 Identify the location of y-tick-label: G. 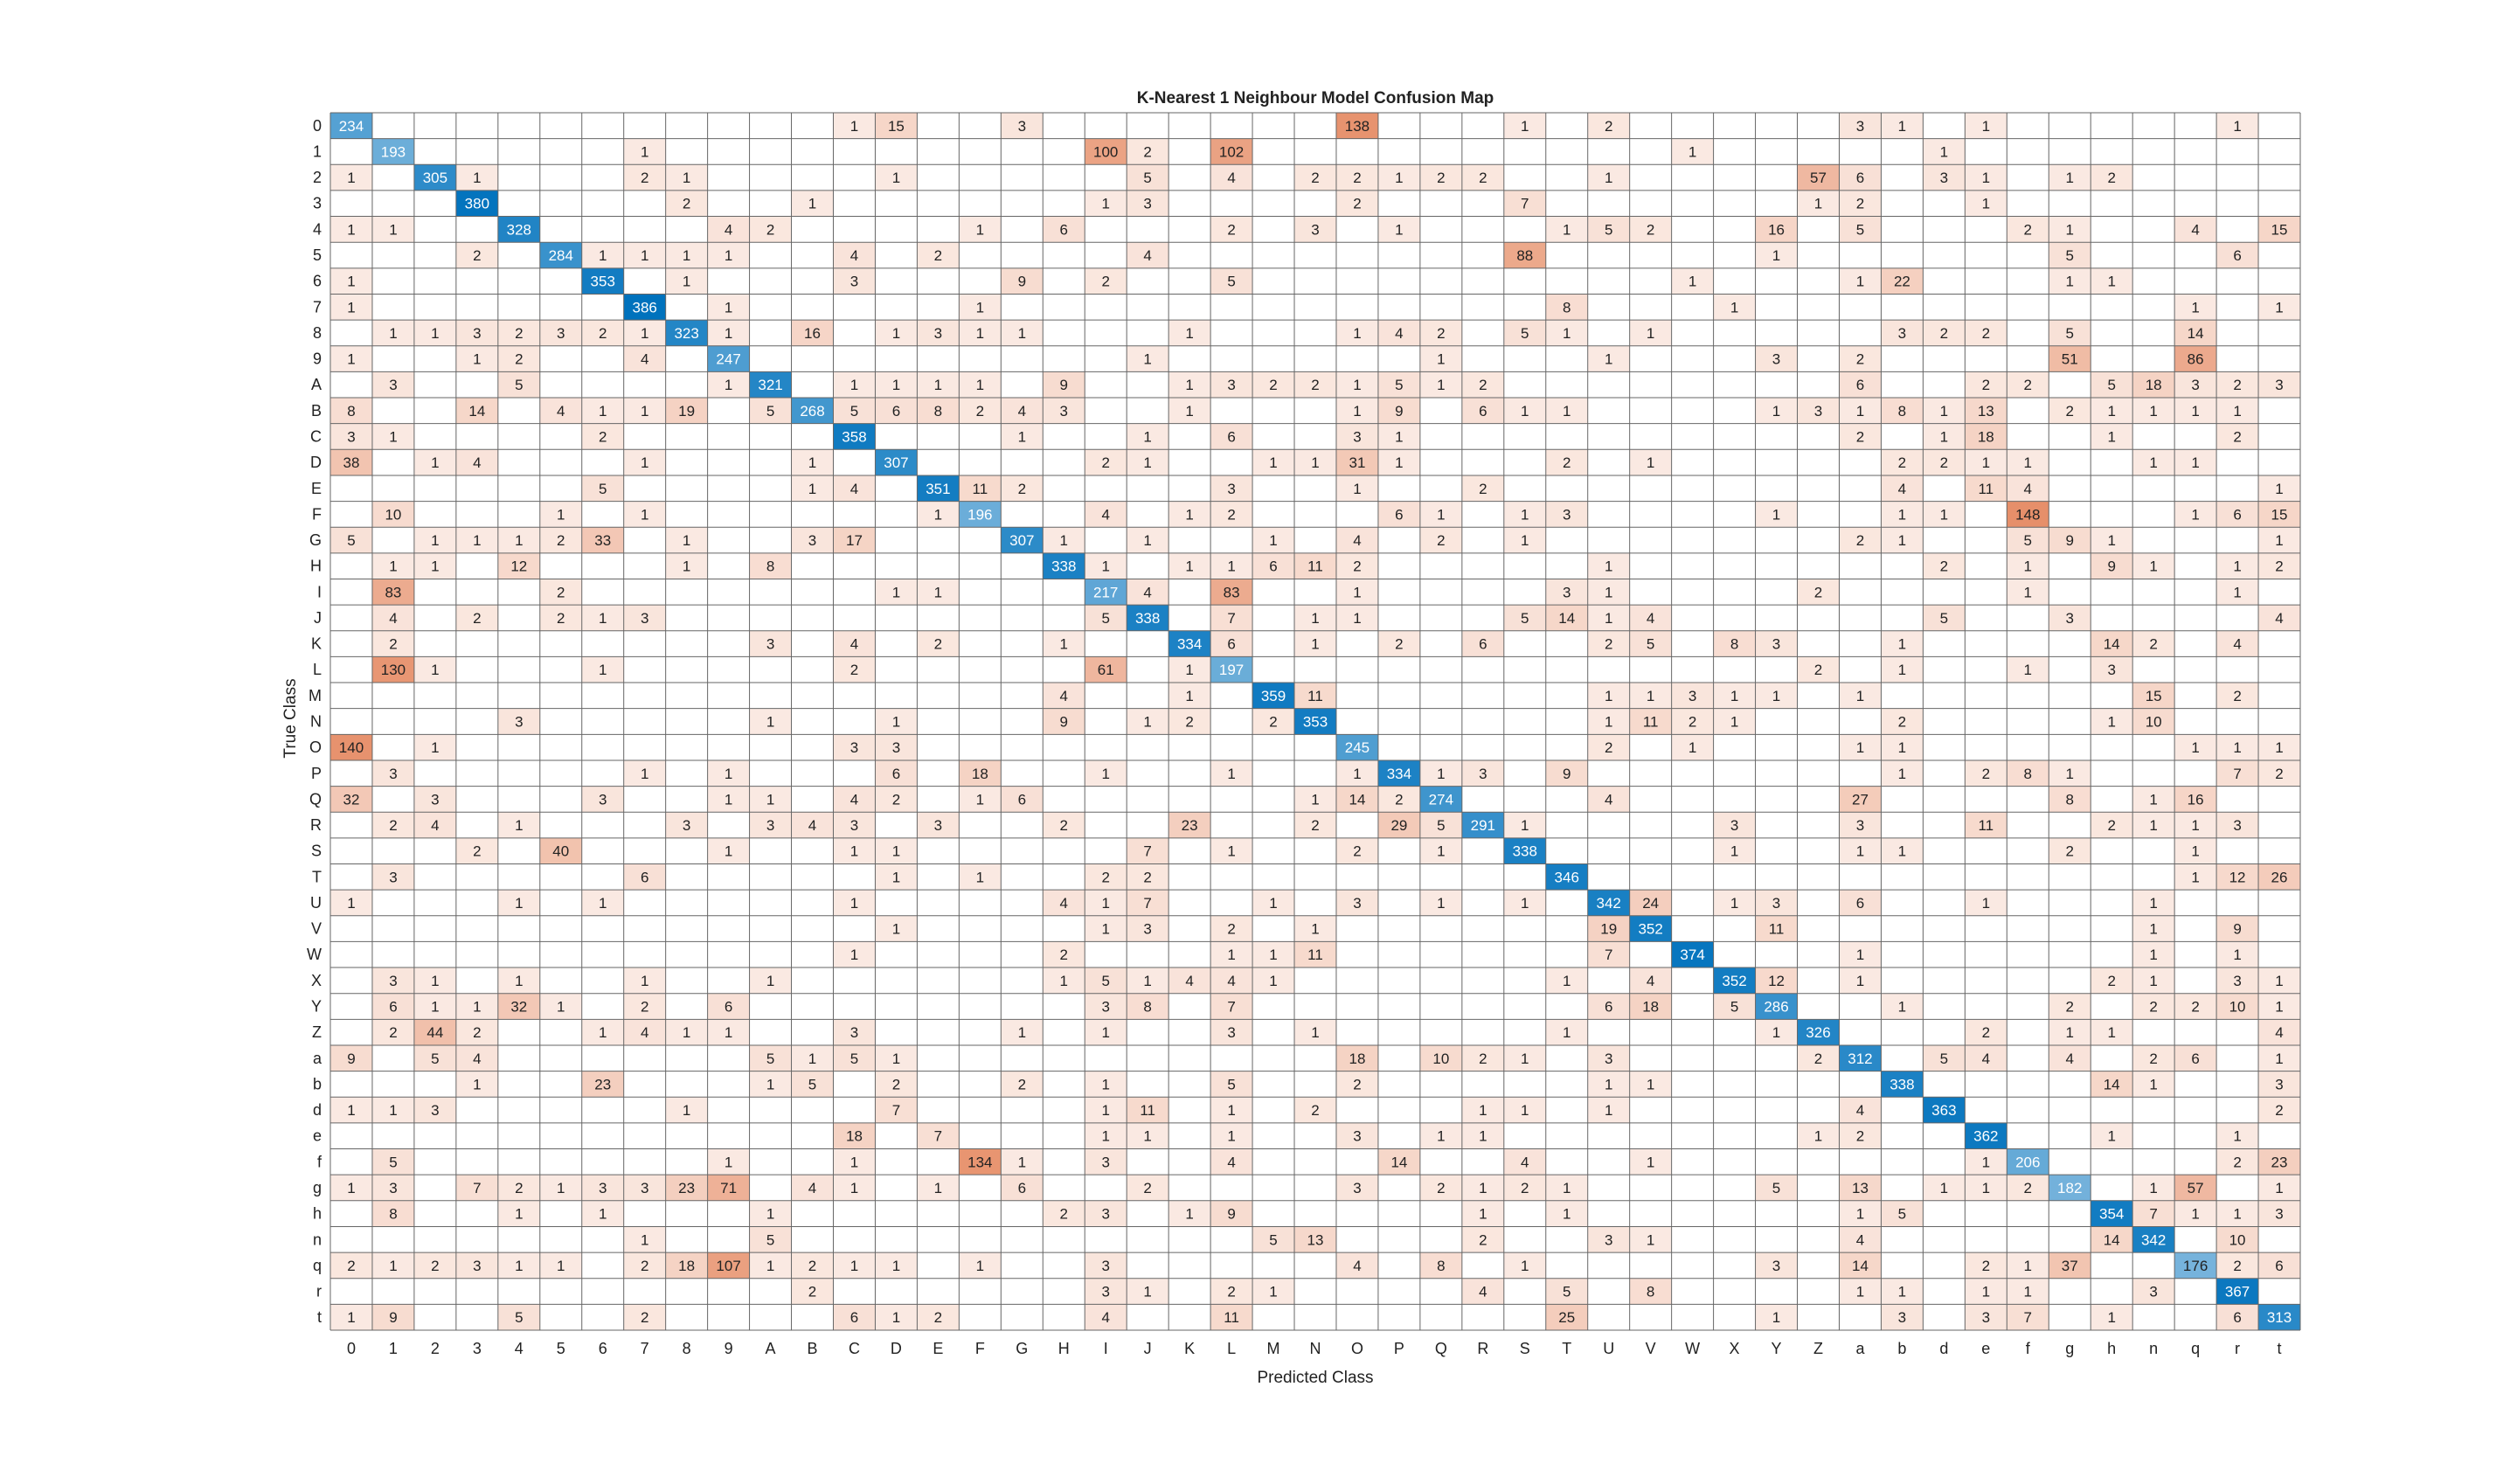
(315, 540).